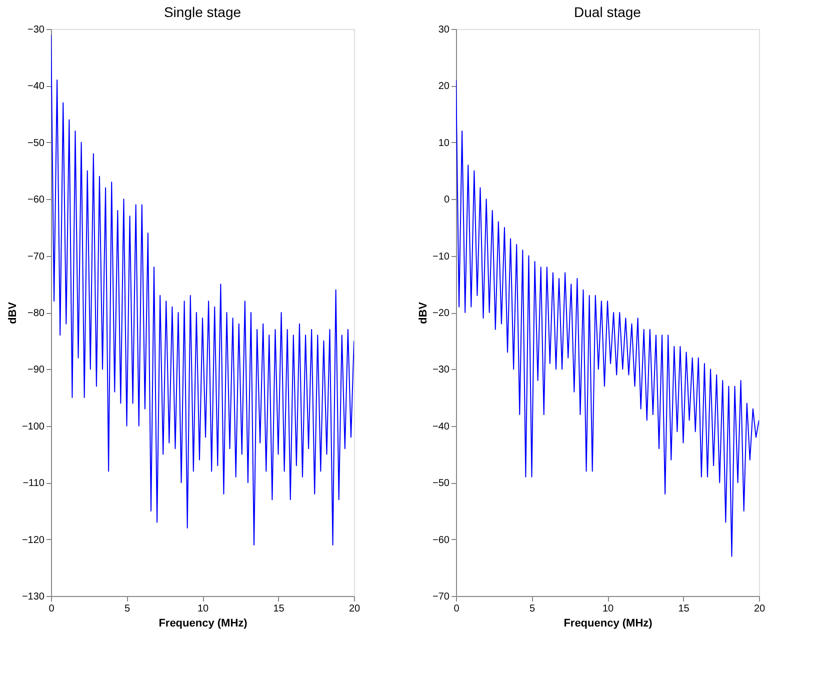  What do you see at coordinates (33, 426) in the screenshot?
I see `y-tick-label: −100` at bounding box center [33, 426].